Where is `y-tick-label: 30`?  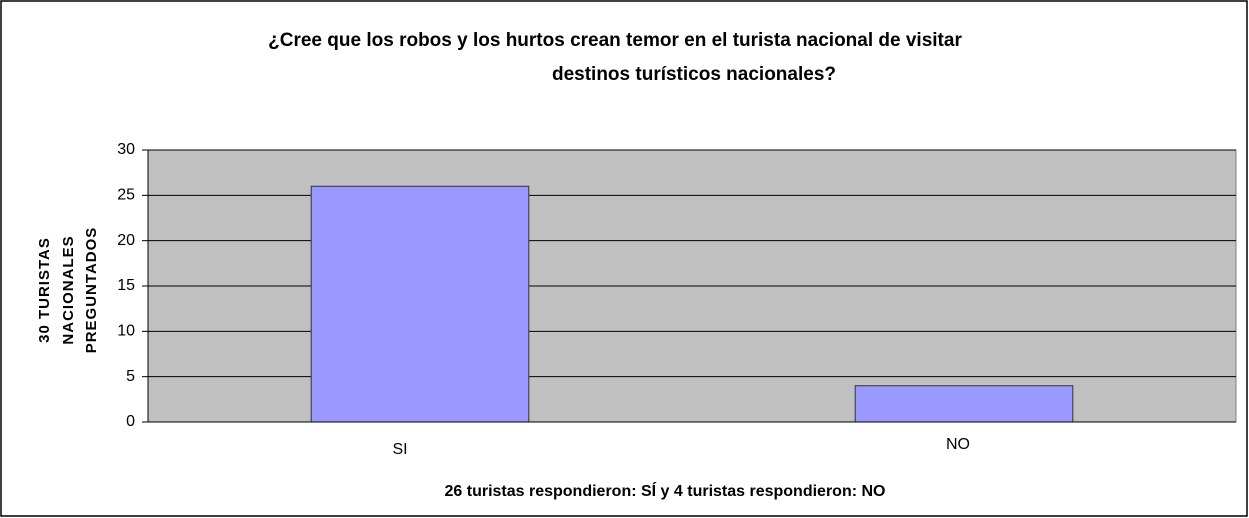
y-tick-label: 30 is located at coordinates (126, 149).